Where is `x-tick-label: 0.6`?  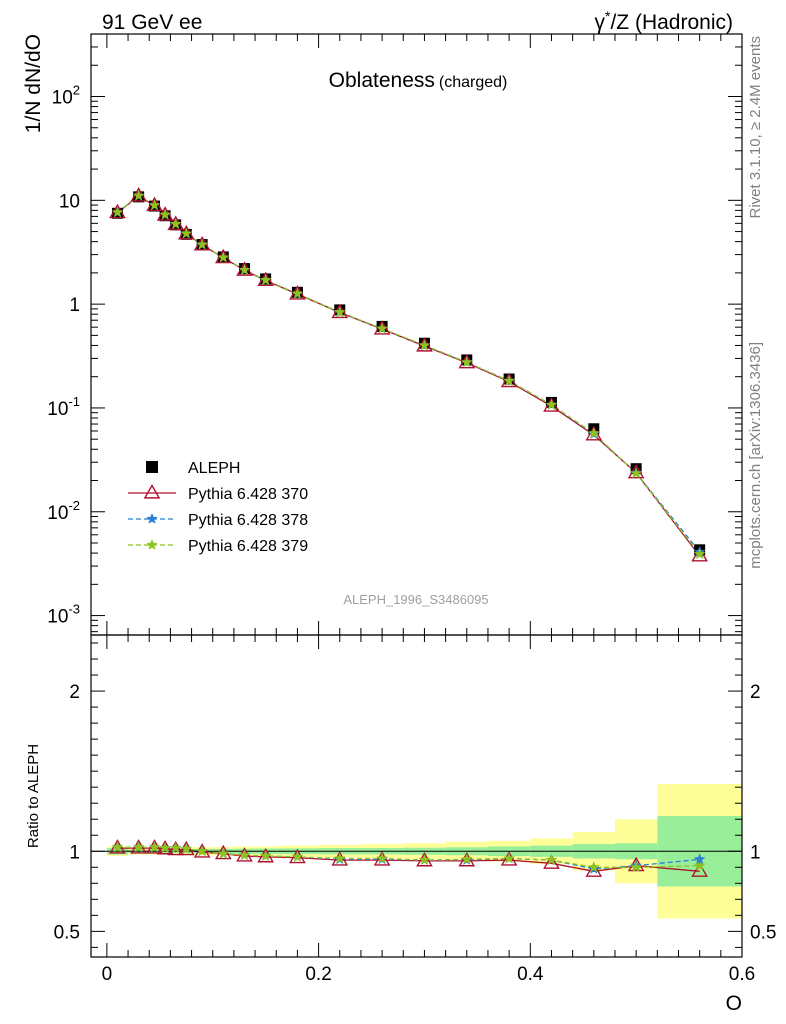
x-tick-label: 0.6 is located at coordinates (742, 974).